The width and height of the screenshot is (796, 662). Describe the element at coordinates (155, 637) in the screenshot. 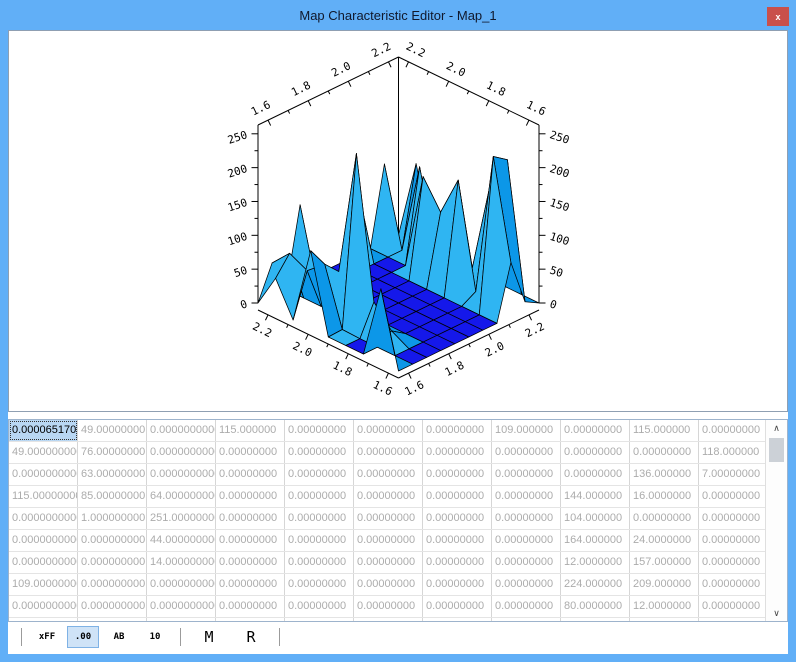

I see `toolbar-button-10: 10` at that location.